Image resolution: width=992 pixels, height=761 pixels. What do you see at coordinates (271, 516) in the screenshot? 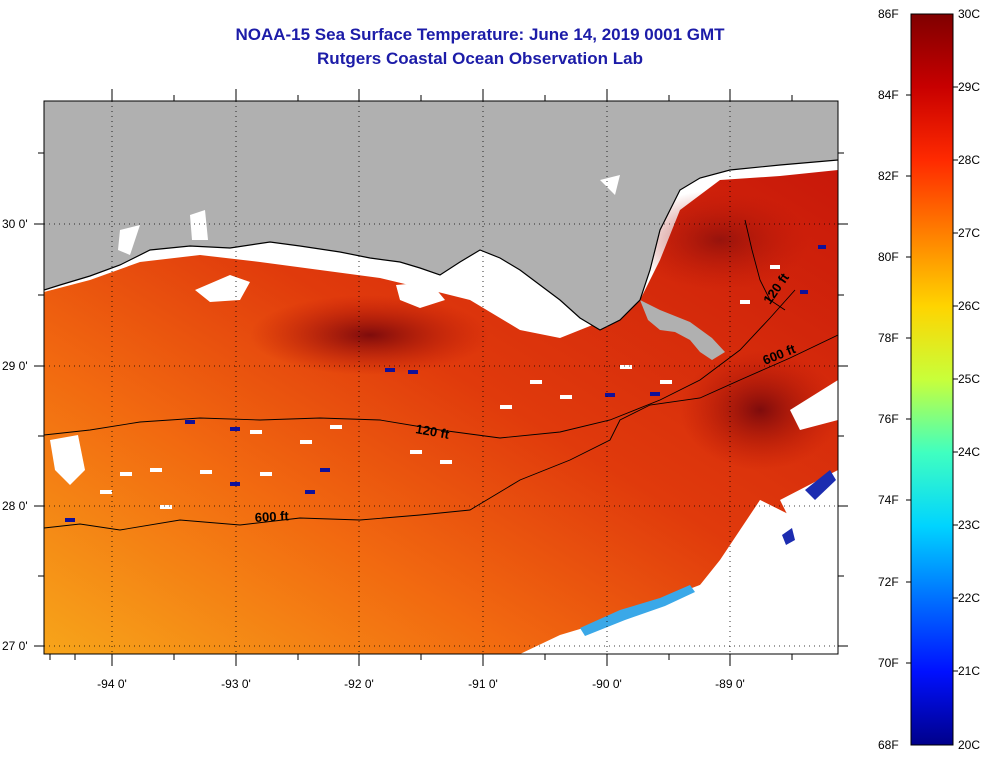
I see `contour-label: 600 ft` at bounding box center [271, 516].